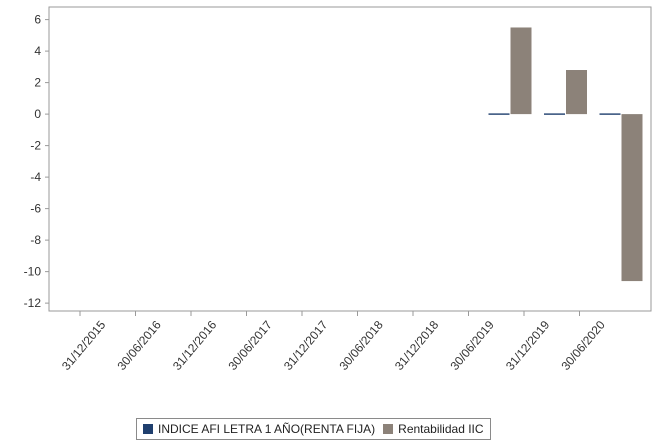  I want to click on y-tick-label: 4, so click(37, 51).